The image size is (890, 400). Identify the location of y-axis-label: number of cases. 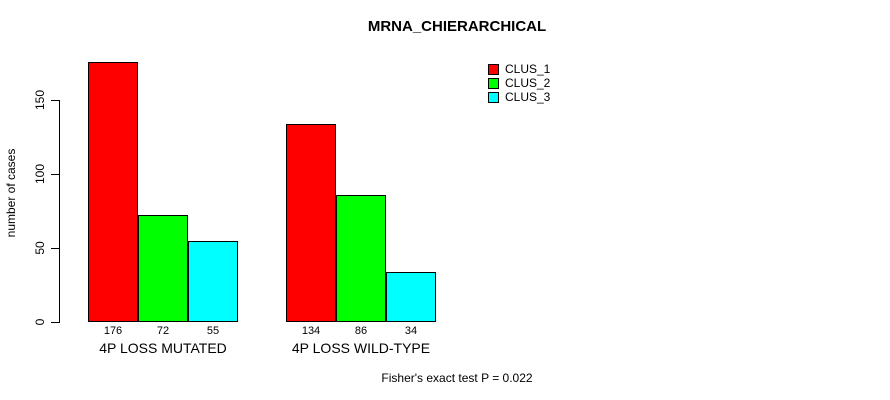
(11, 193).